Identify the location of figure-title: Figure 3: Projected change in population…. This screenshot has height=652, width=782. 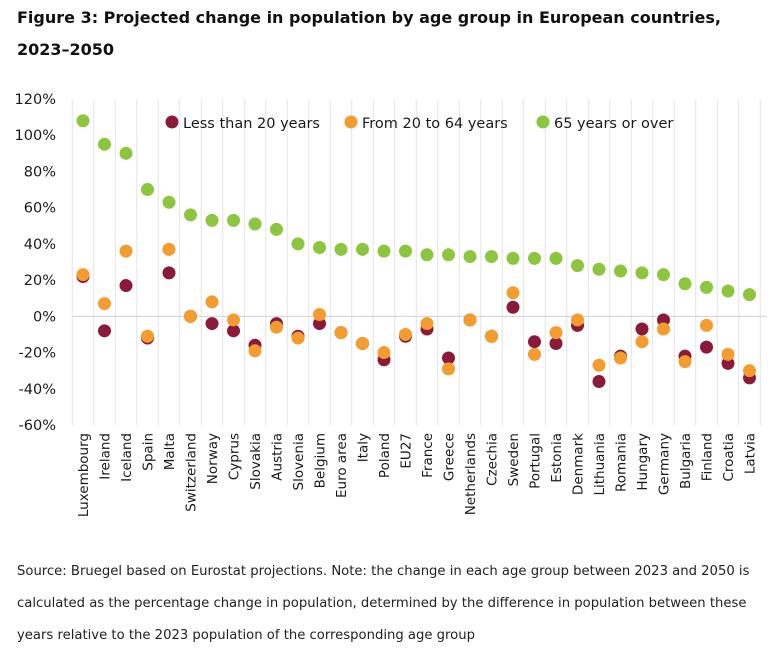
(369, 33).